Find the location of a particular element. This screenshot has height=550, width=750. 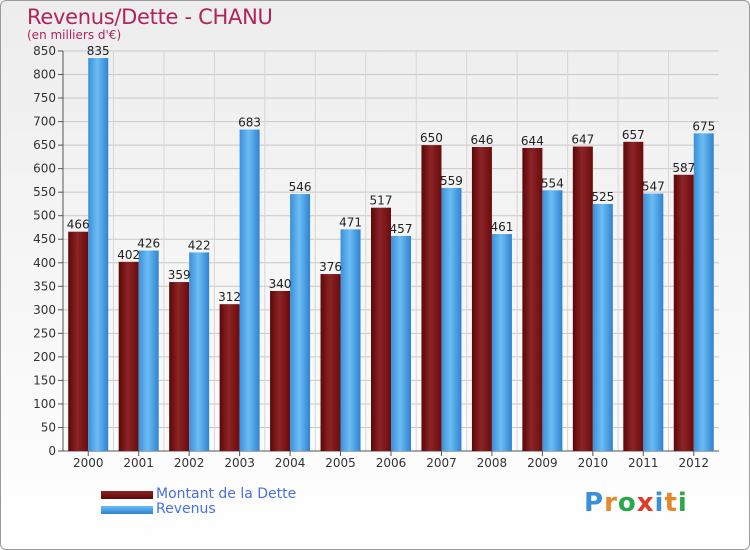

value-label-revenus: 525 is located at coordinates (602, 197).